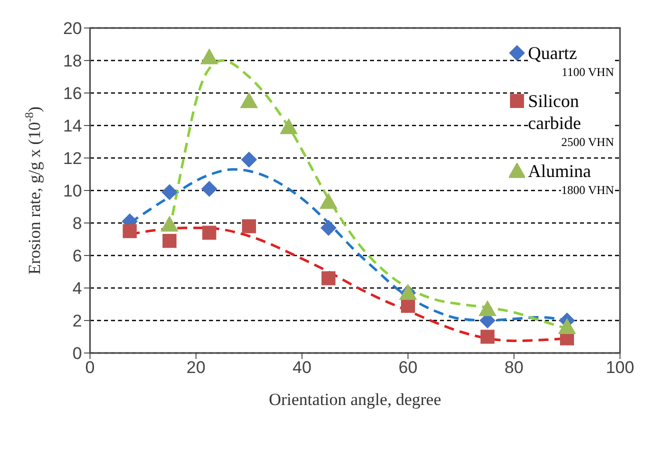 The image size is (646, 457). Describe the element at coordinates (72, 94) in the screenshot. I see `y-tick-label: 16` at that location.